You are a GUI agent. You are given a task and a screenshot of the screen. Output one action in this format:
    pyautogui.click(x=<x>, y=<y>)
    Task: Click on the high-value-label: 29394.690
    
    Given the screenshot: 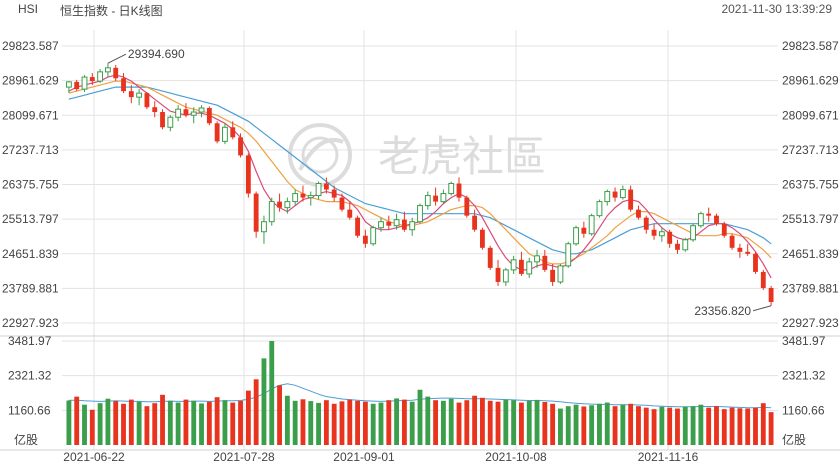 What is the action you would take?
    pyautogui.click(x=156, y=54)
    